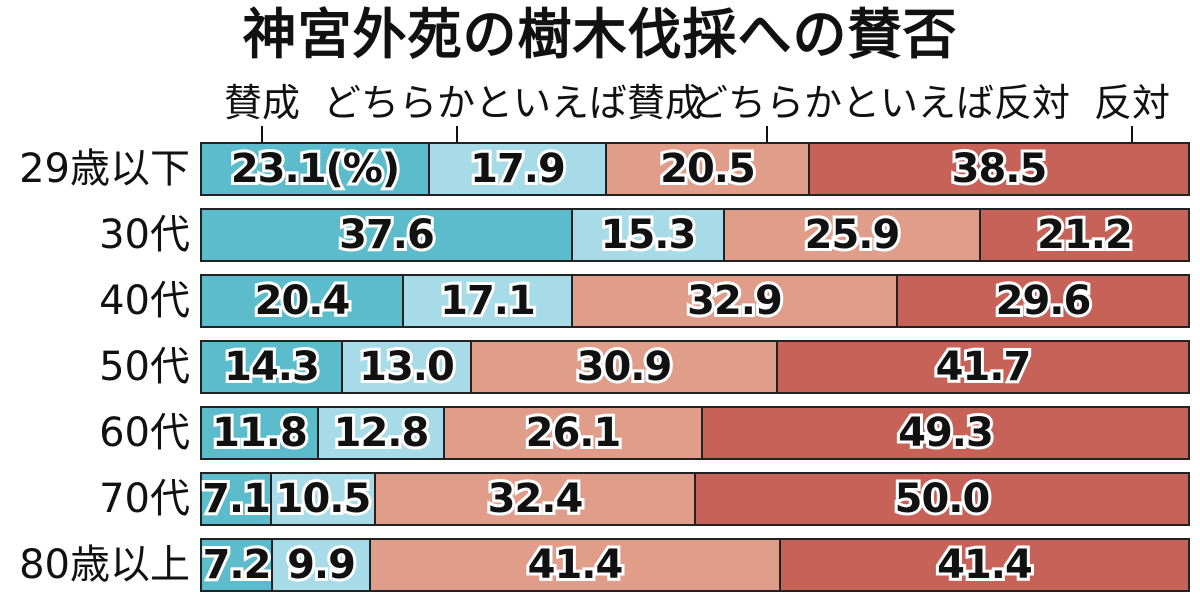  I want to click on bar-segment: 20.4, so click(302, 301).